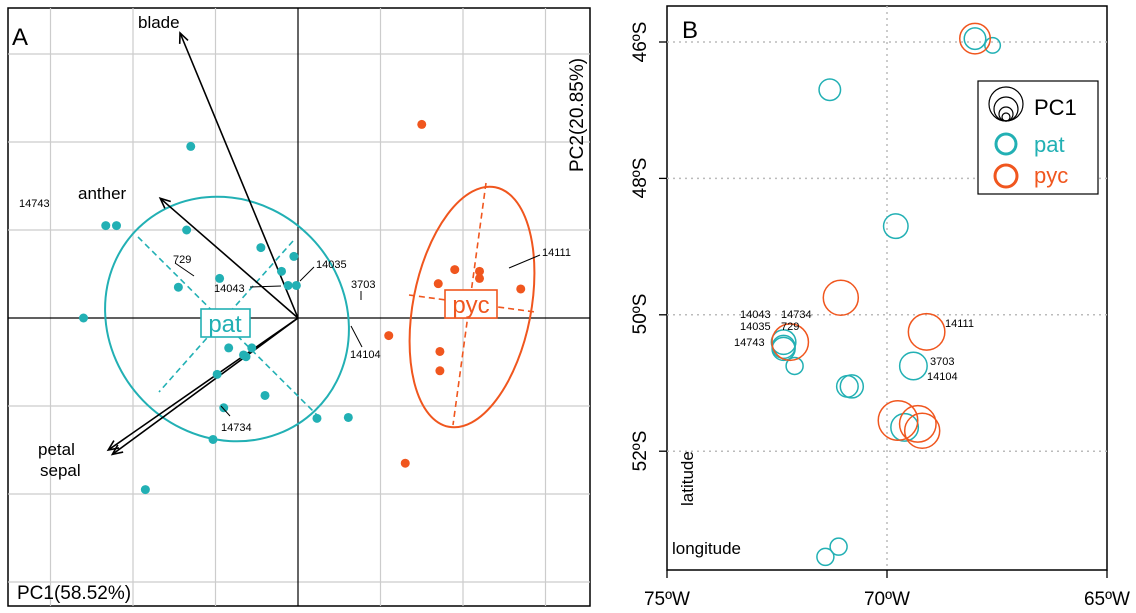 This screenshot has height=613, width=1136. I want to click on y-tick-52s: 52ºS, so click(640, 451).